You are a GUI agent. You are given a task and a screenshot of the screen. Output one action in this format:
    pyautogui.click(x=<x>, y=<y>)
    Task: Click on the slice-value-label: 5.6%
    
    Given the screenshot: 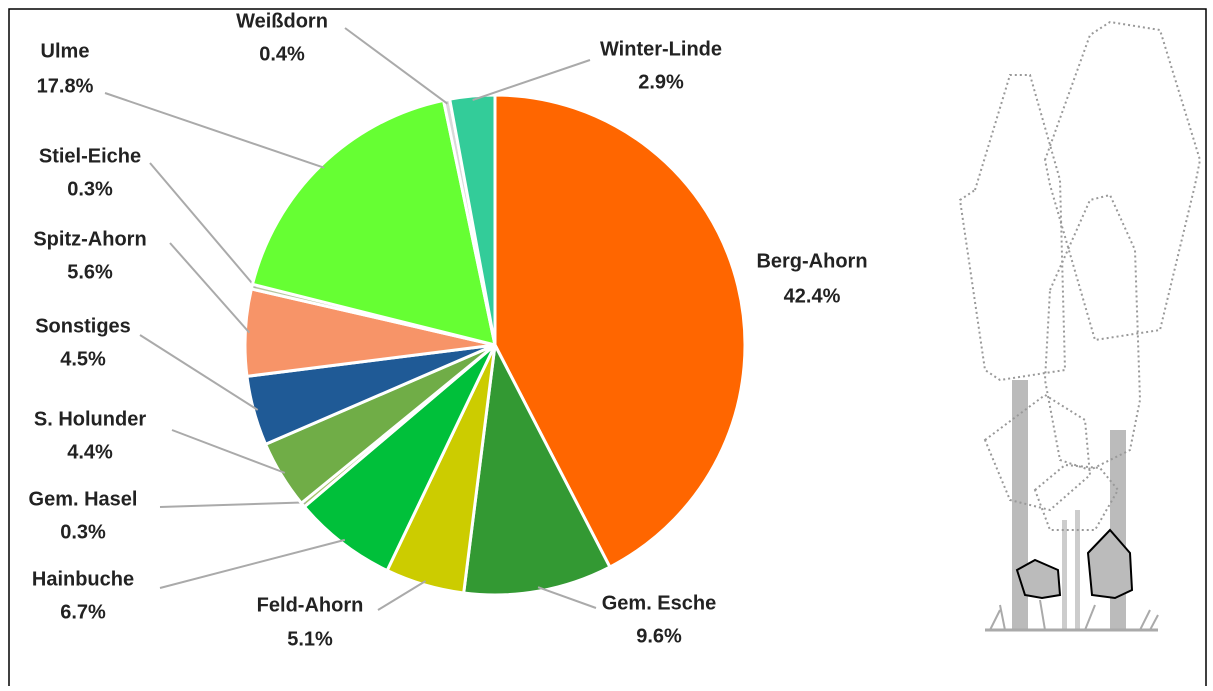 What is the action you would take?
    pyautogui.click(x=90, y=272)
    